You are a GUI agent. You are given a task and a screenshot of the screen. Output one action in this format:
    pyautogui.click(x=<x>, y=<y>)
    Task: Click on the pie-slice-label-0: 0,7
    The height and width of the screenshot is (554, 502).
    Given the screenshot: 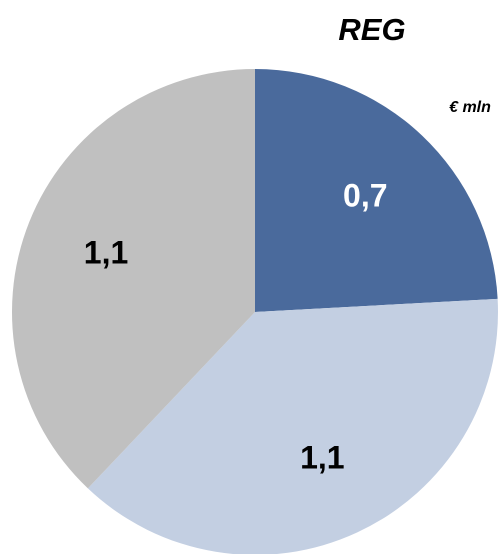 What is the action you would take?
    pyautogui.click(x=365, y=196)
    